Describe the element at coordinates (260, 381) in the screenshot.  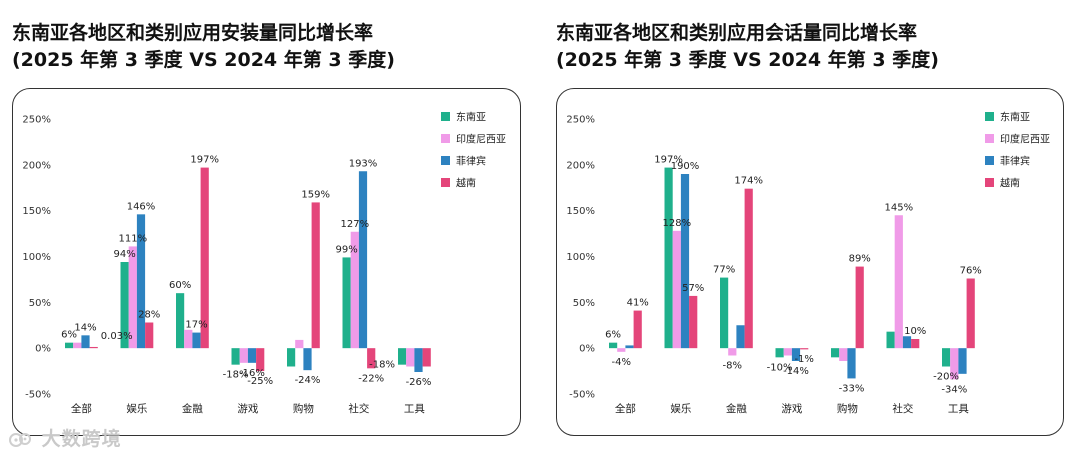
I see `data-label: -25%` at that location.